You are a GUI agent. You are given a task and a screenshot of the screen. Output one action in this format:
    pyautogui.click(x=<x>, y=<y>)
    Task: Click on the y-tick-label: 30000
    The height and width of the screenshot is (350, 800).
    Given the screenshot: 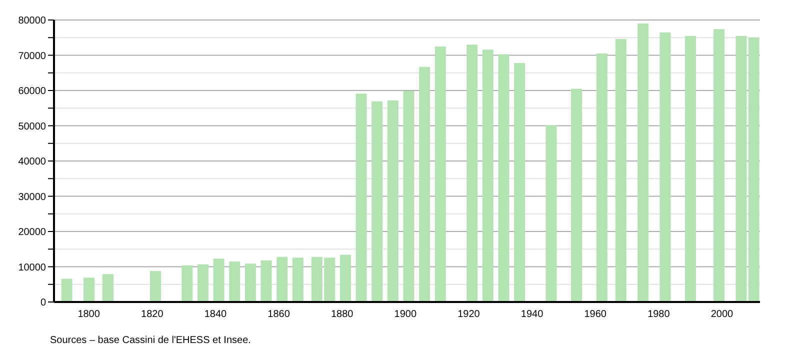 What is the action you would take?
    pyautogui.click(x=32, y=197)
    